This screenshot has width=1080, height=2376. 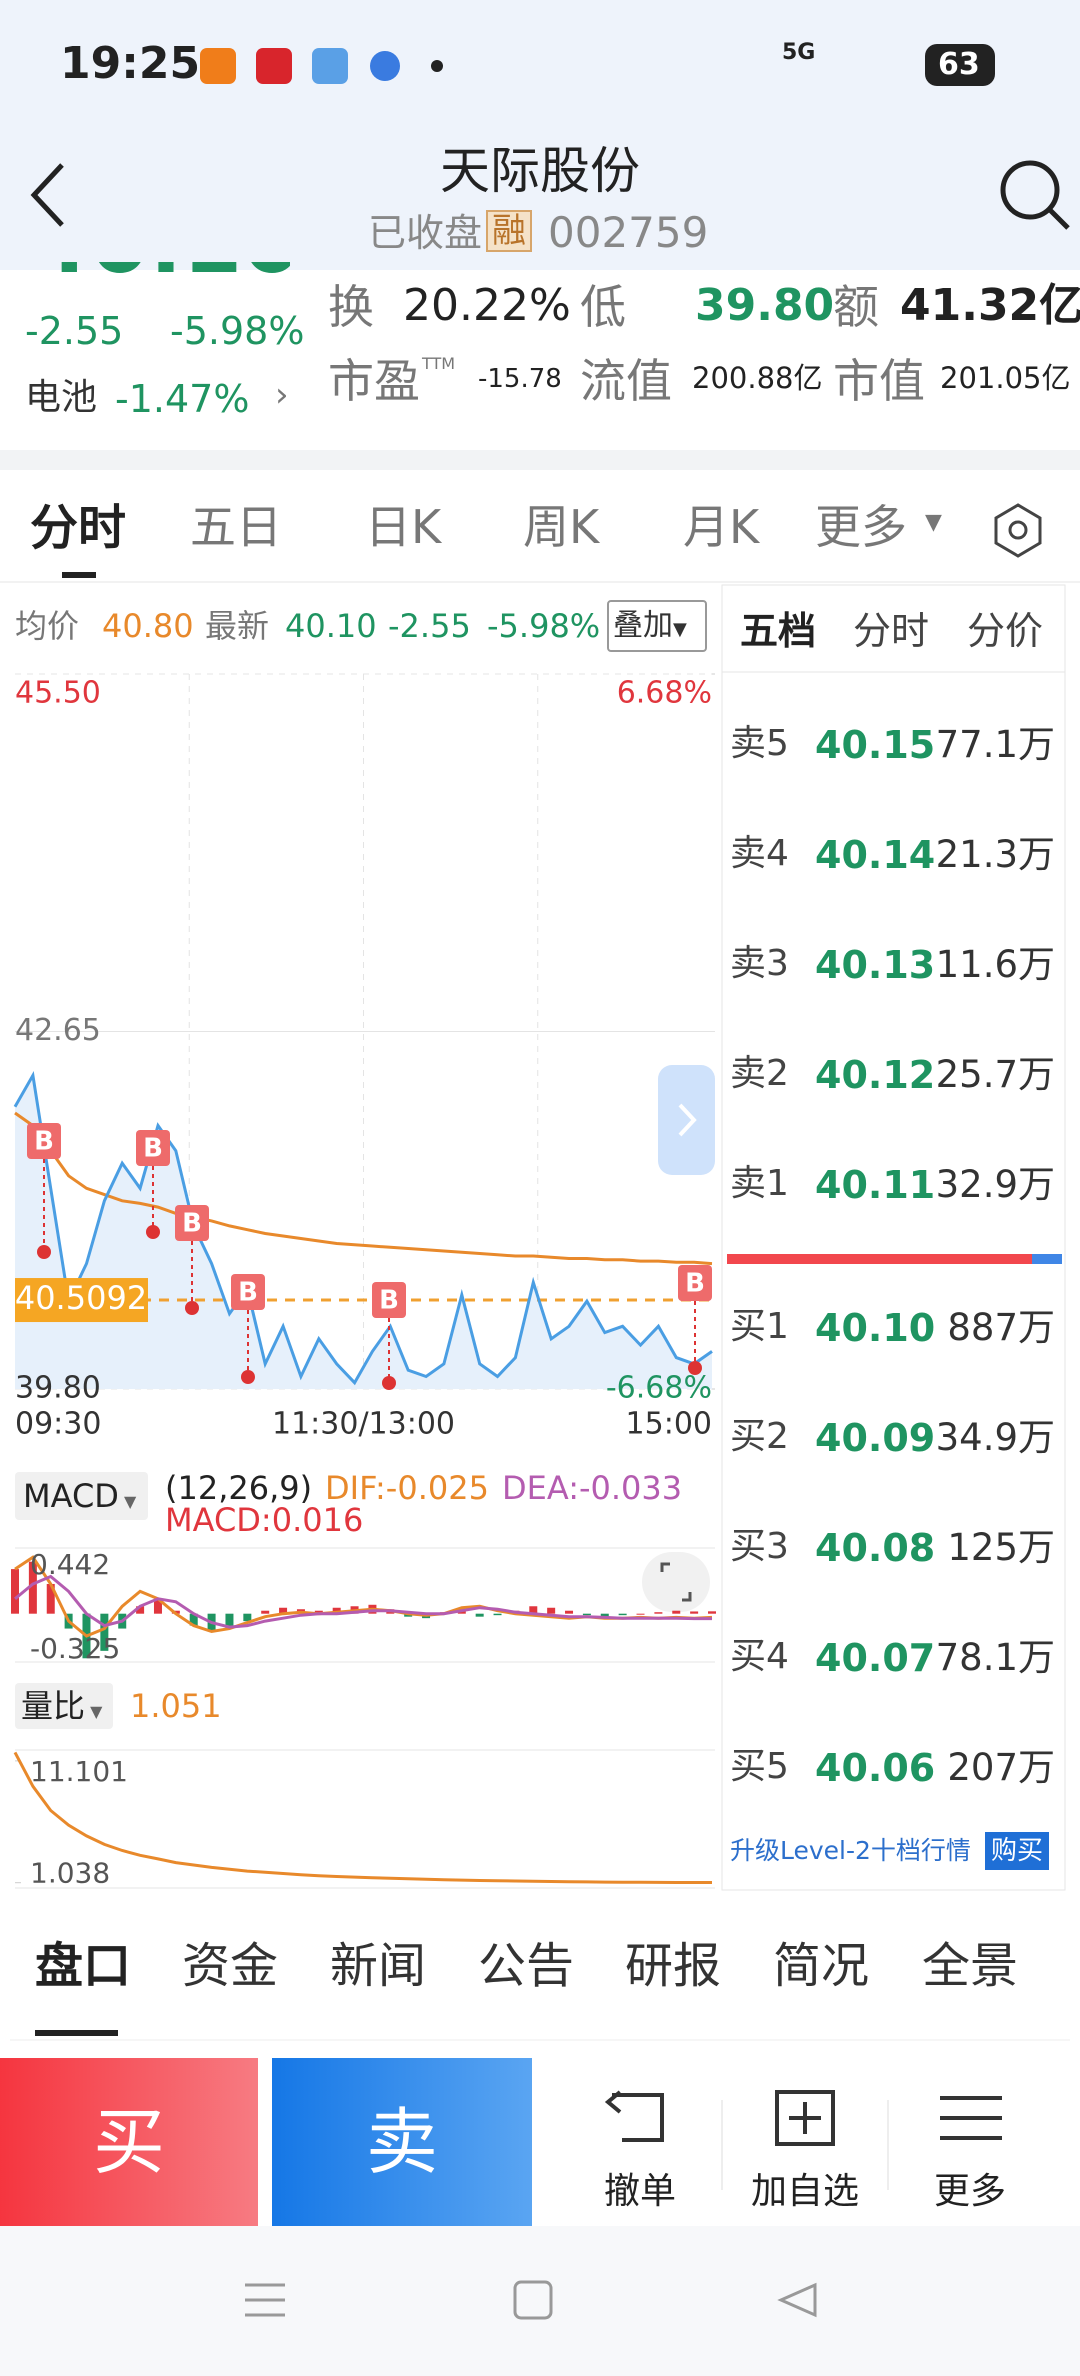 What do you see at coordinates (74, 331) in the screenshot?
I see `change: -2.55` at bounding box center [74, 331].